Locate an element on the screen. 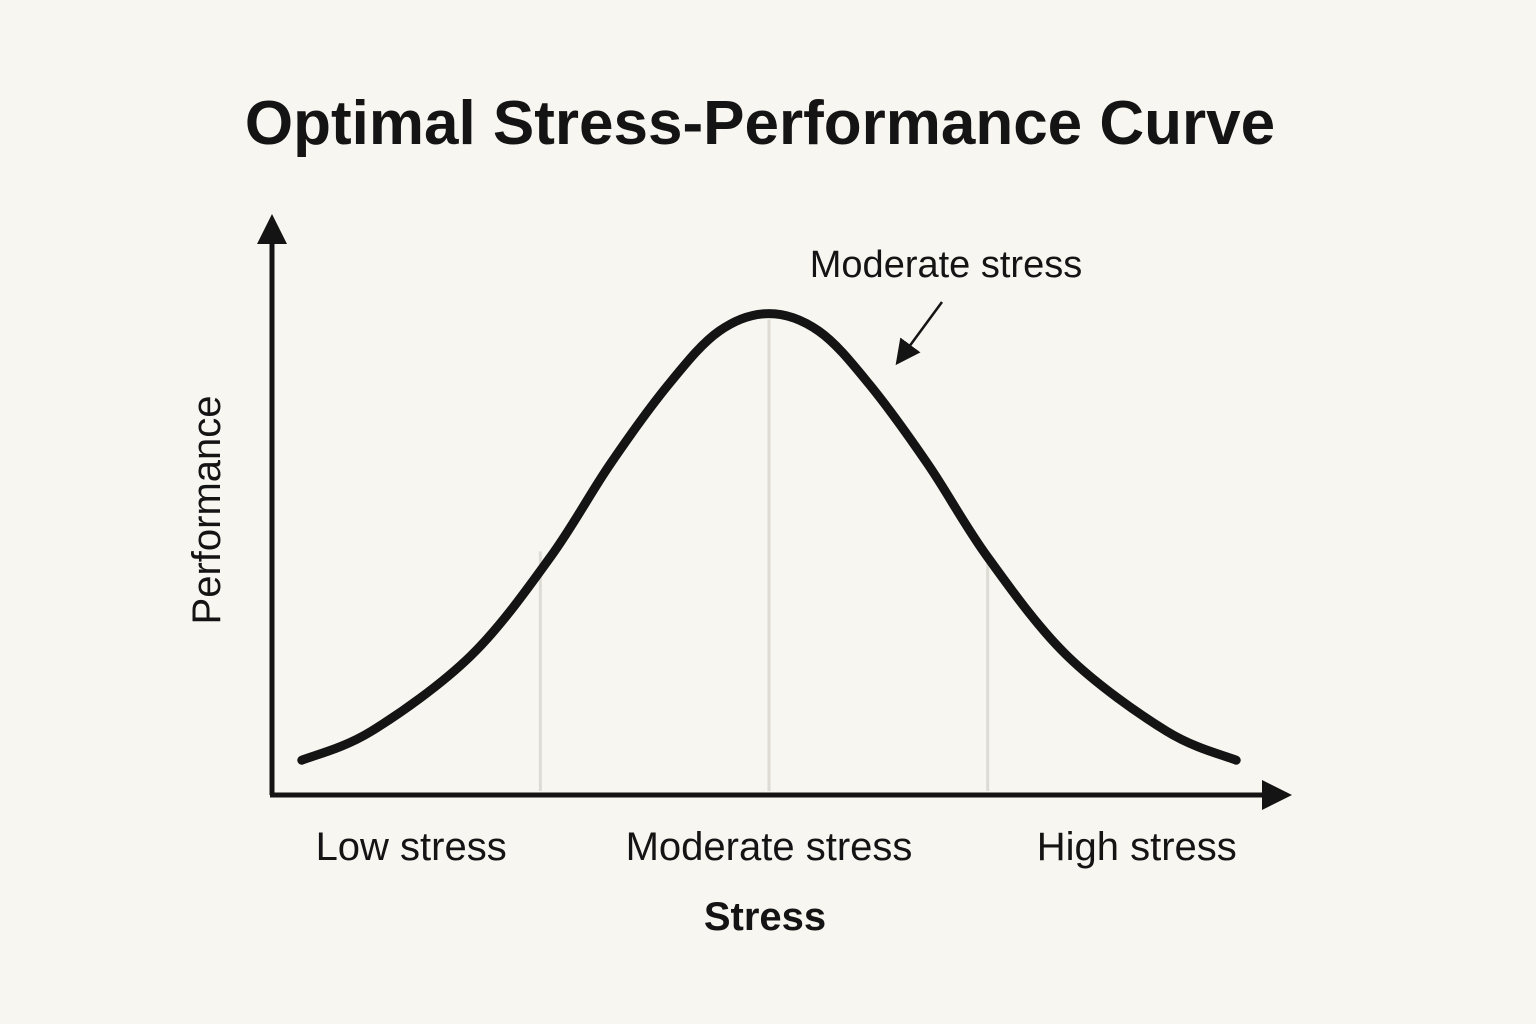 The image size is (1536, 1024). vertical-guides is located at coordinates (764, 555).